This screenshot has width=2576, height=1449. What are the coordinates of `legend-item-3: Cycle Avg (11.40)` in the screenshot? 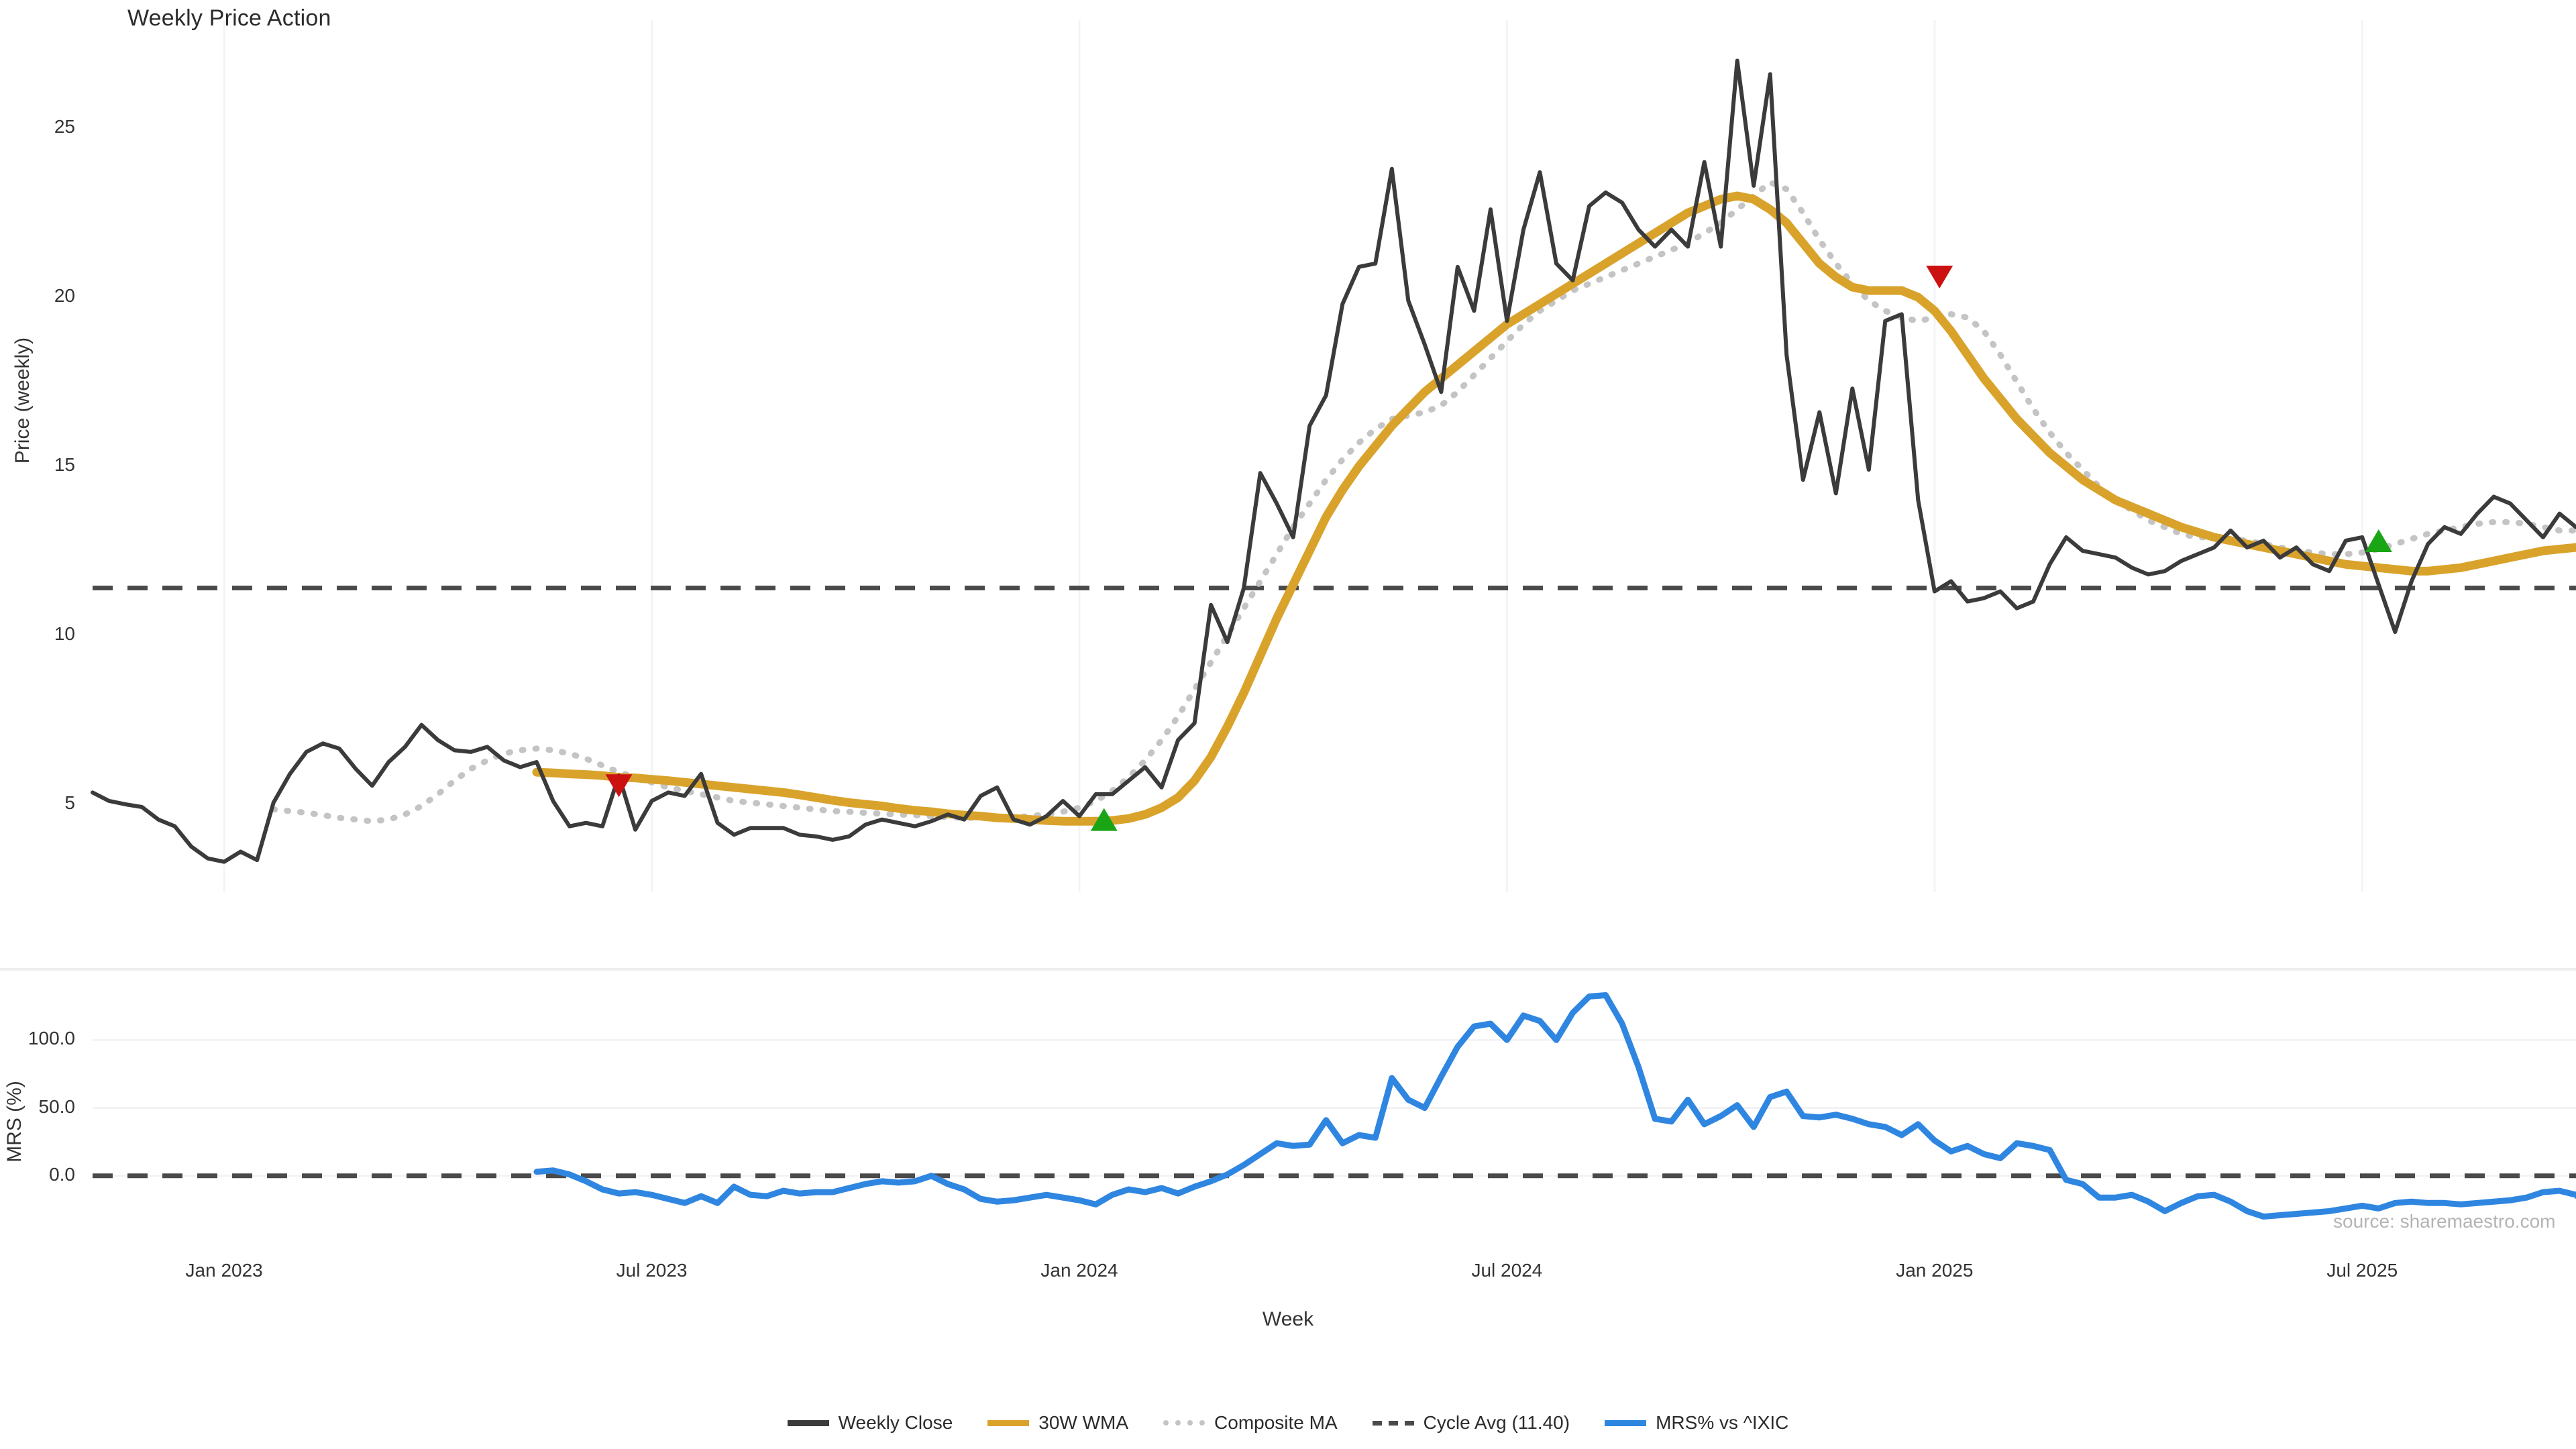 It's located at (1471, 1423).